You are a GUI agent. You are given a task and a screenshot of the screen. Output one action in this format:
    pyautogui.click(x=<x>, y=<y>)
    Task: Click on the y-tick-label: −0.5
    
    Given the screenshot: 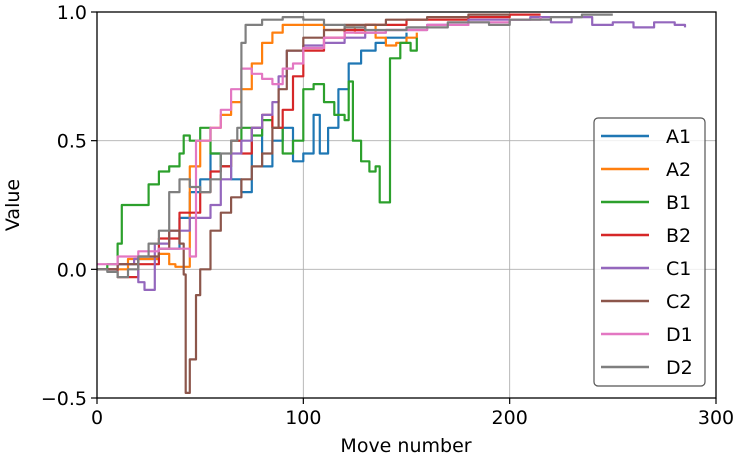 What is the action you would take?
    pyautogui.click(x=64, y=399)
    